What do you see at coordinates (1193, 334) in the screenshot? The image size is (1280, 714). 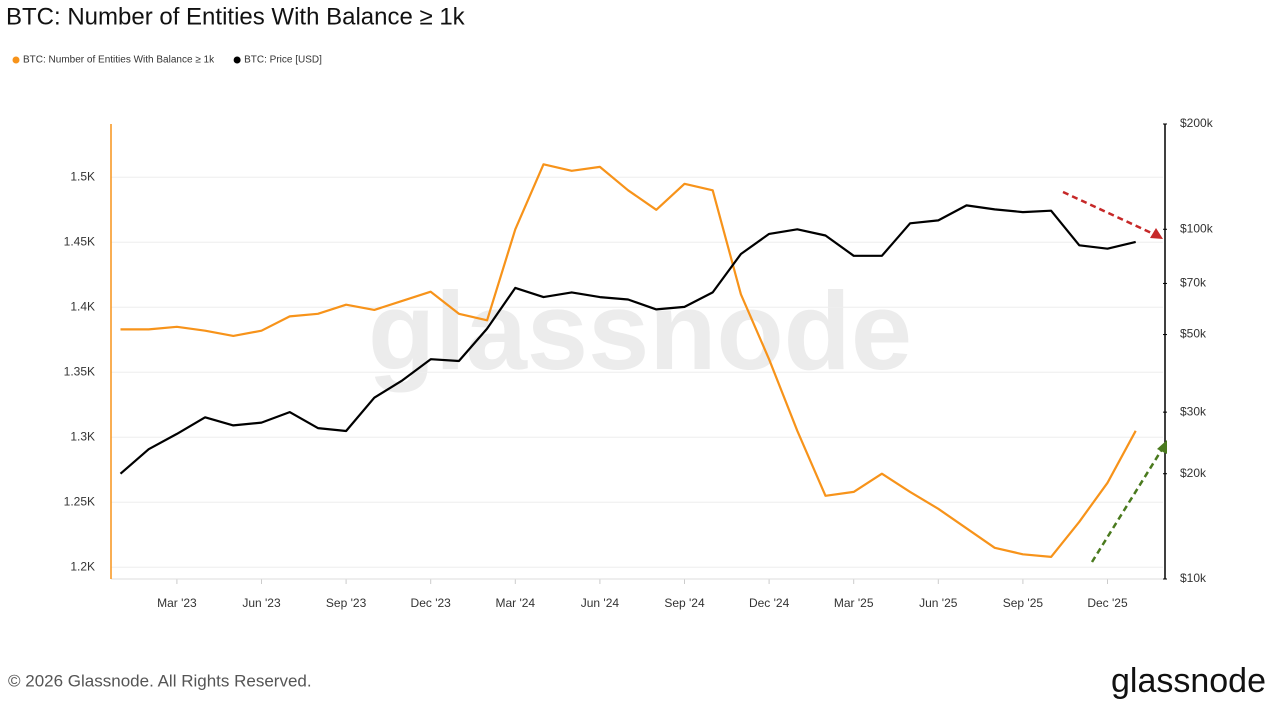 I see `y2-tick-label: $50k` at bounding box center [1193, 334].